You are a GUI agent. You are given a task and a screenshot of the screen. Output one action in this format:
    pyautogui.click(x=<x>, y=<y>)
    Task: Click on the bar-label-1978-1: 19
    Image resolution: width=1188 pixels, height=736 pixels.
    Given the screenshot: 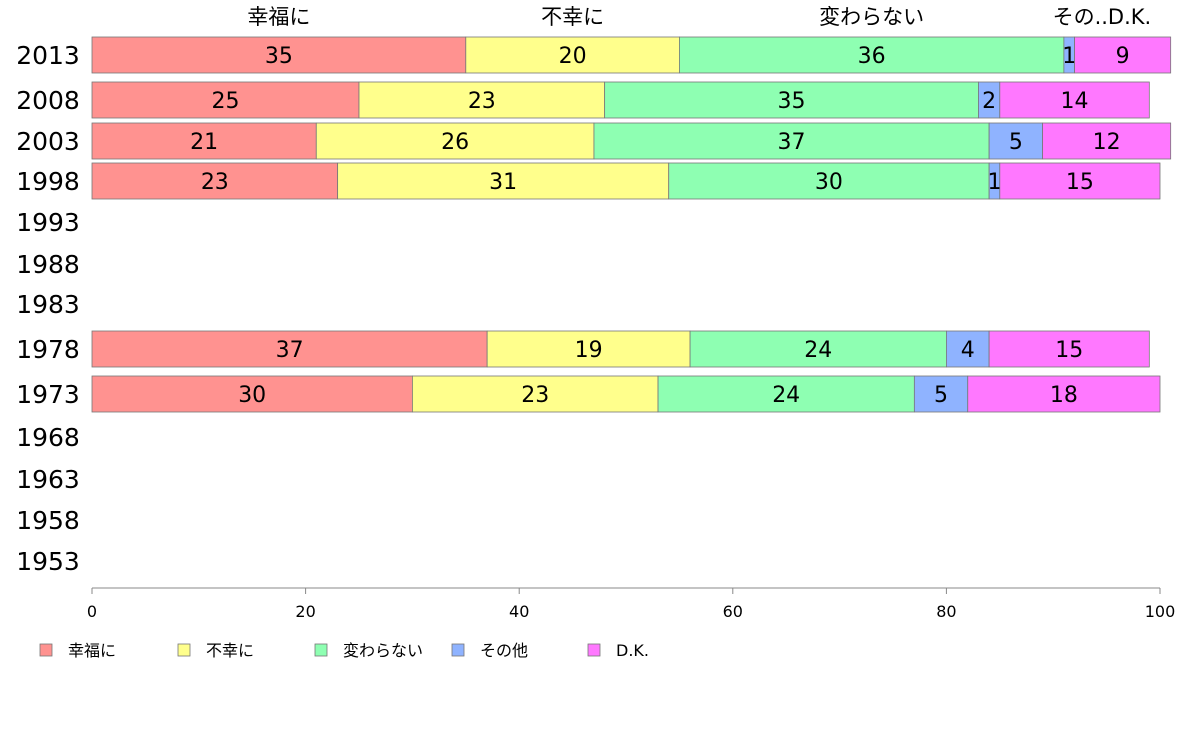 What is the action you would take?
    pyautogui.click(x=589, y=350)
    